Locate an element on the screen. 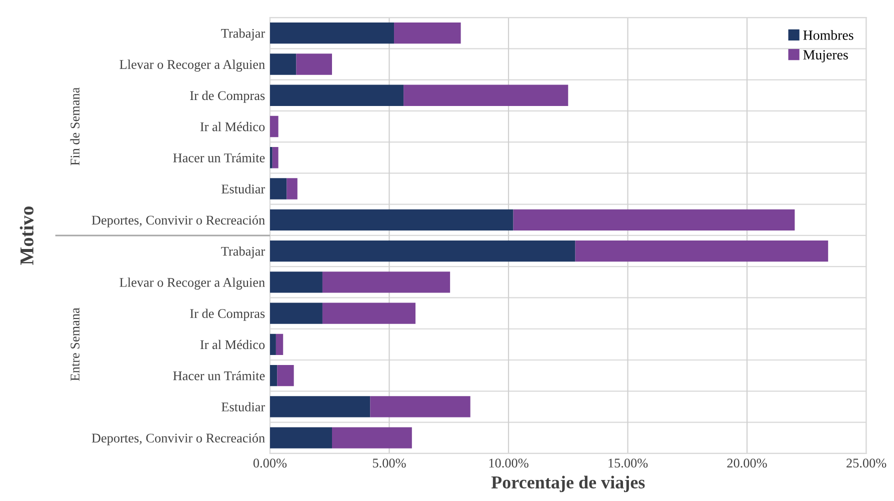 The width and height of the screenshot is (894, 501). x-tick-label: 5.00% is located at coordinates (389, 463).